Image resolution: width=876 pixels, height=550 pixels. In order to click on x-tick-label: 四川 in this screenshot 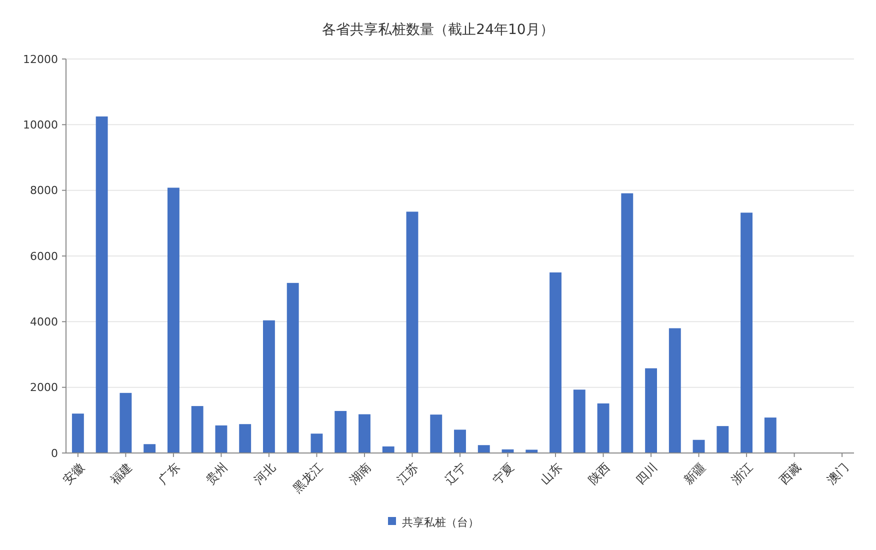, I will do `click(646, 474)`.